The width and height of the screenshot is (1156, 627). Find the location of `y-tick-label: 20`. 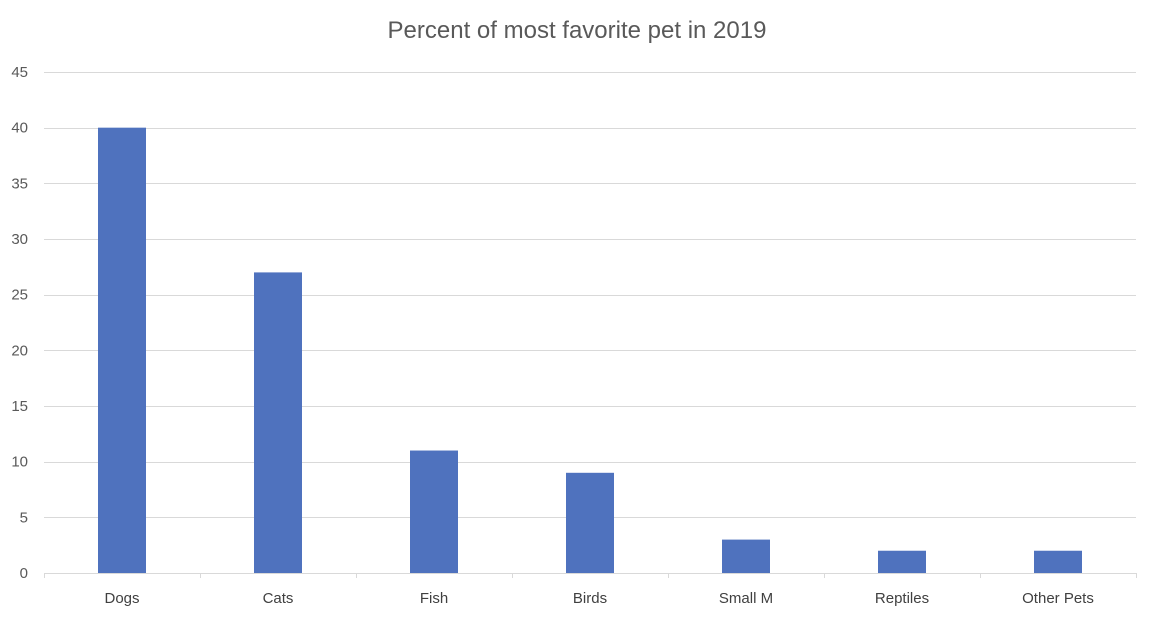

y-tick-label: 20 is located at coordinates (19, 350).